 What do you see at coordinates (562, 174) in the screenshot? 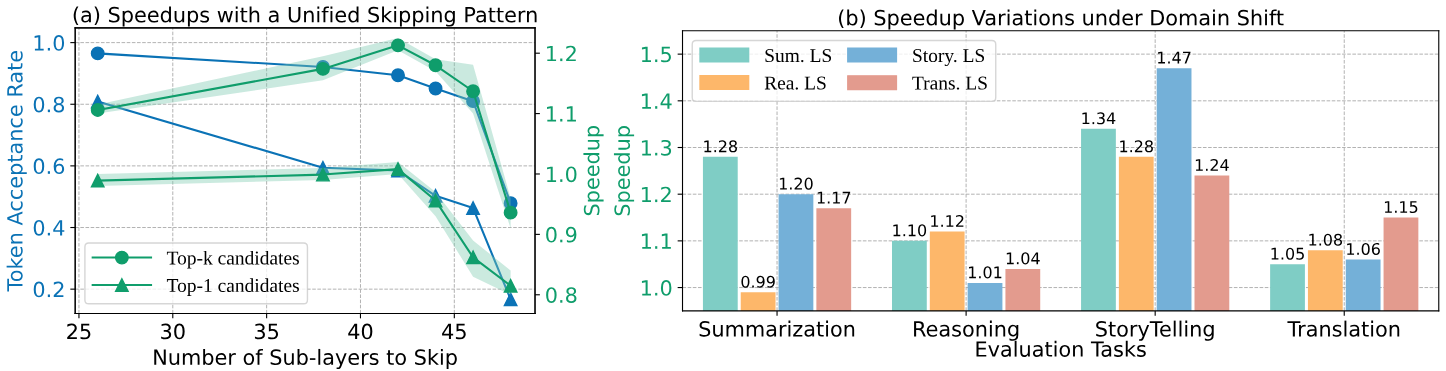
I see `y2-tick-label: 1.0` at bounding box center [562, 174].